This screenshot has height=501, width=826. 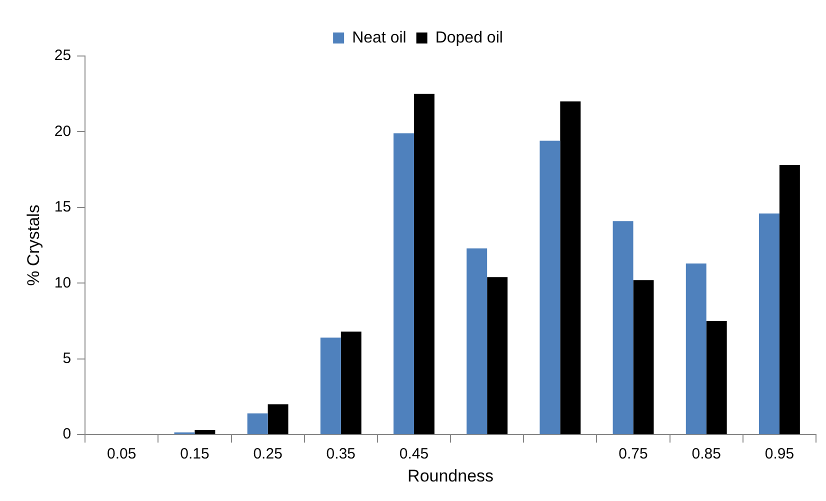 What do you see at coordinates (63, 55) in the screenshot?
I see `y-tick-label: 25` at bounding box center [63, 55].